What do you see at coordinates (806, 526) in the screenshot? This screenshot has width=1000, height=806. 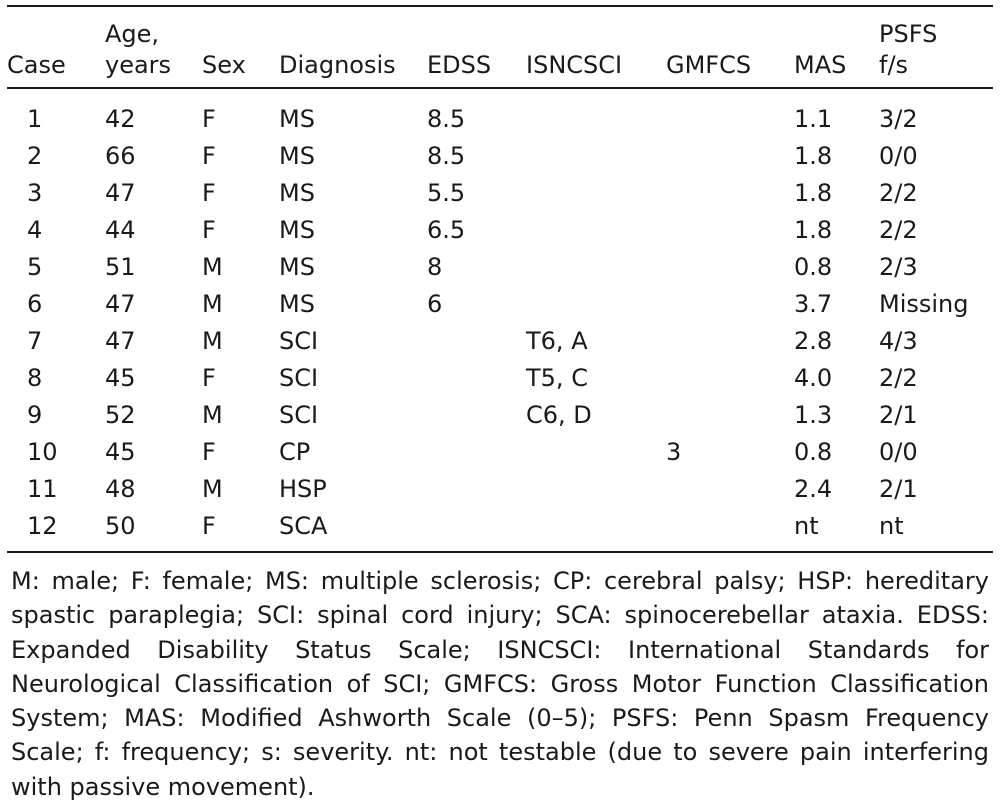 I see `cell-mas: nt` at bounding box center [806, 526].